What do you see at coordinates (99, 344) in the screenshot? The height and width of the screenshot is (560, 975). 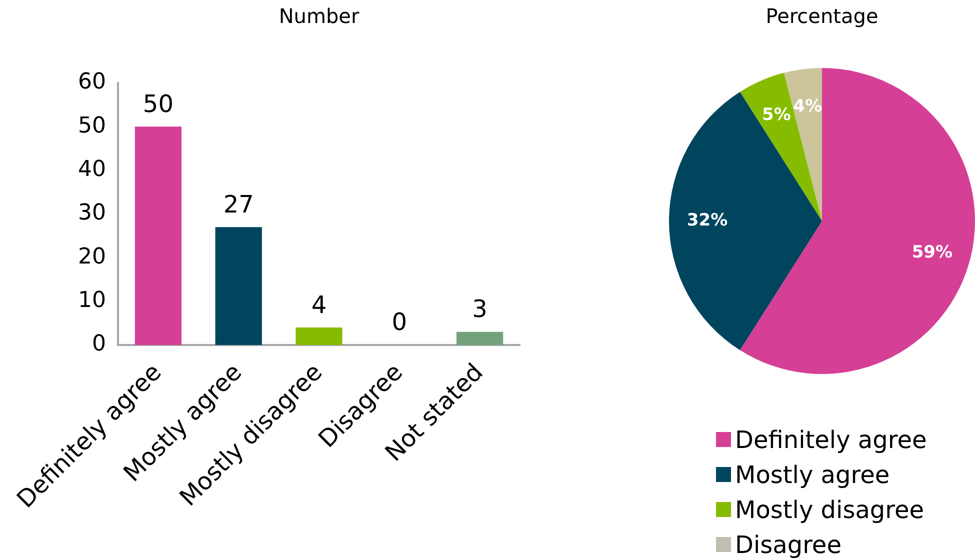 I see `y-tick-label: 0` at bounding box center [99, 344].